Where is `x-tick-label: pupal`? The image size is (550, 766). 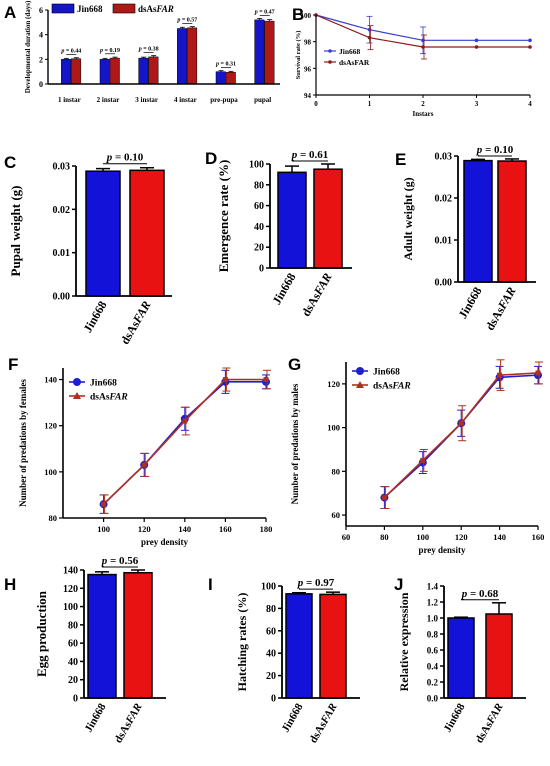
x-tick-label: pupal is located at coordinates (262, 100).